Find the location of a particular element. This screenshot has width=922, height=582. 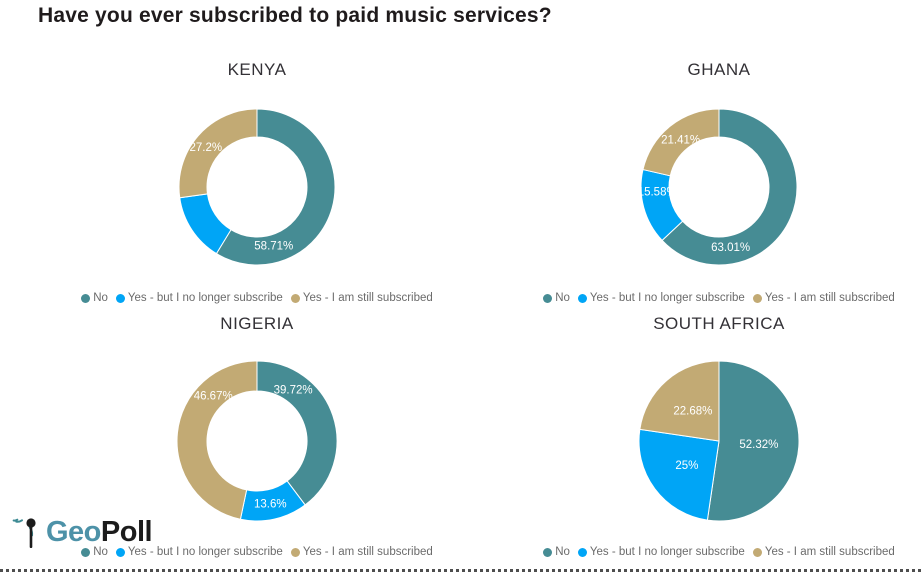

pie-chart-south-africa: 52.32% 25% 22.68% is located at coordinates (719, 441).